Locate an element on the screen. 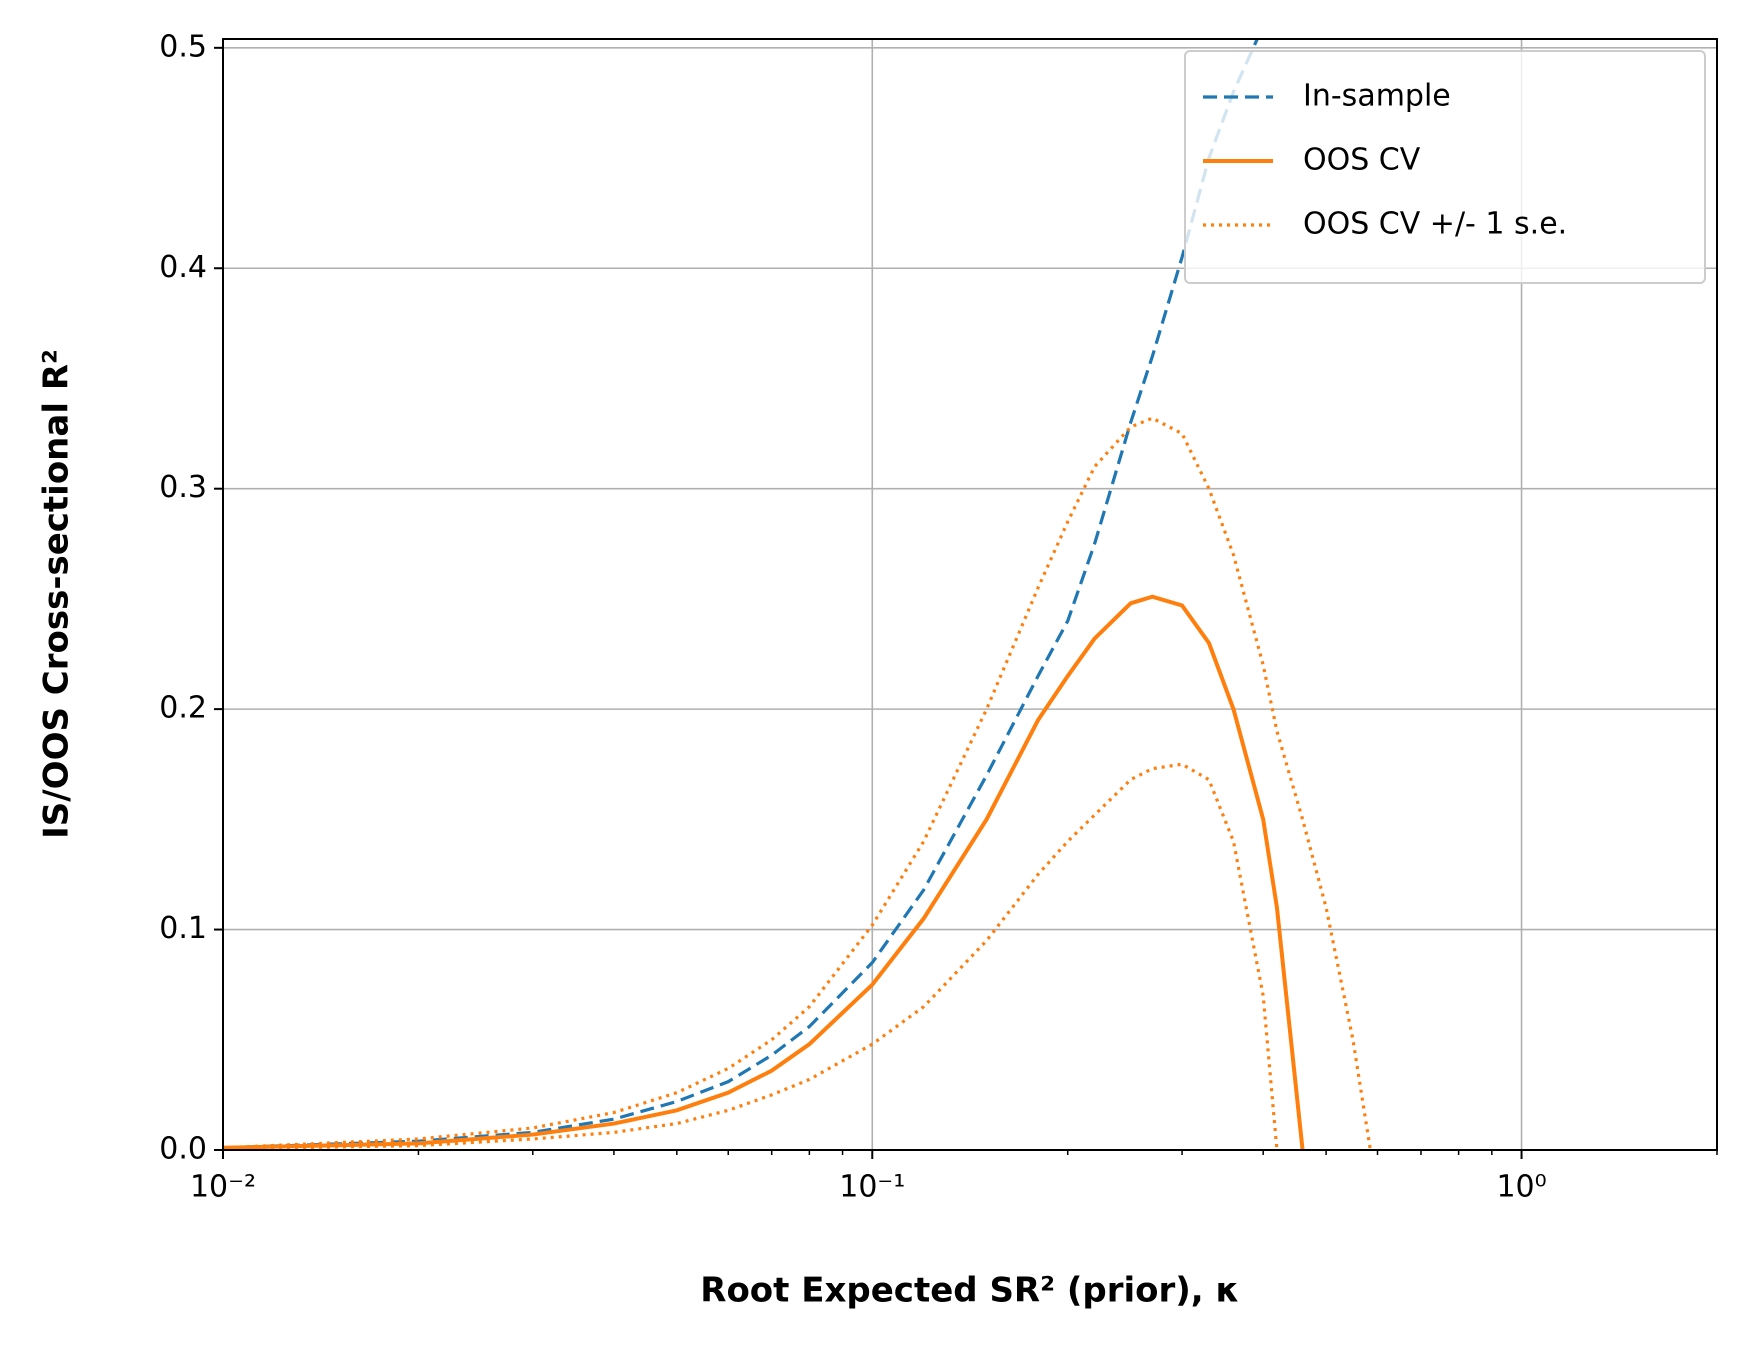  x-tick-label: 10⁻¹ is located at coordinates (872, 1187).